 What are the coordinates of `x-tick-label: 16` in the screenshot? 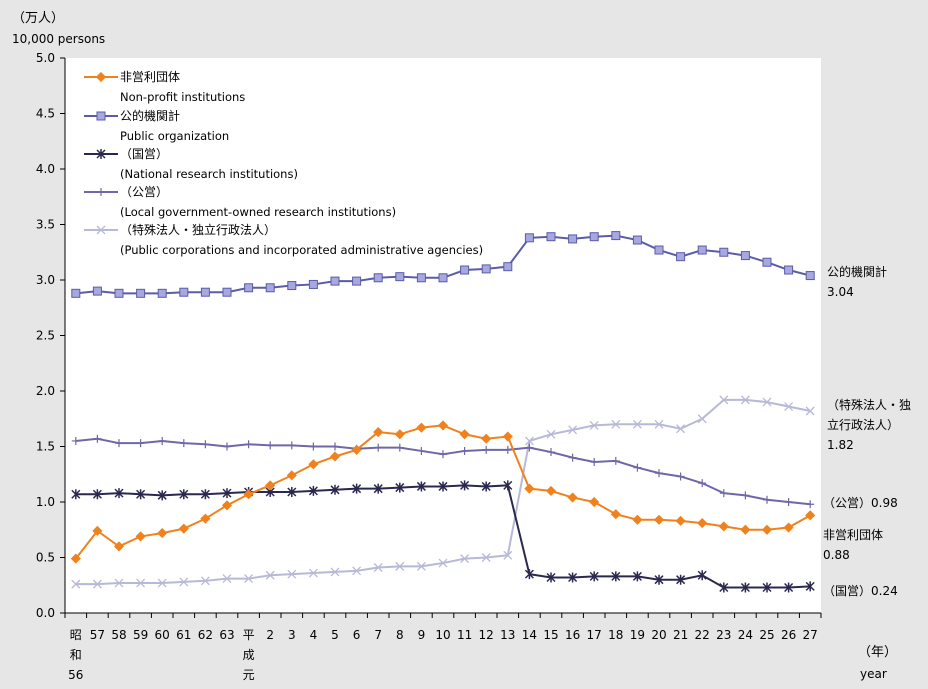 It's located at (572, 635).